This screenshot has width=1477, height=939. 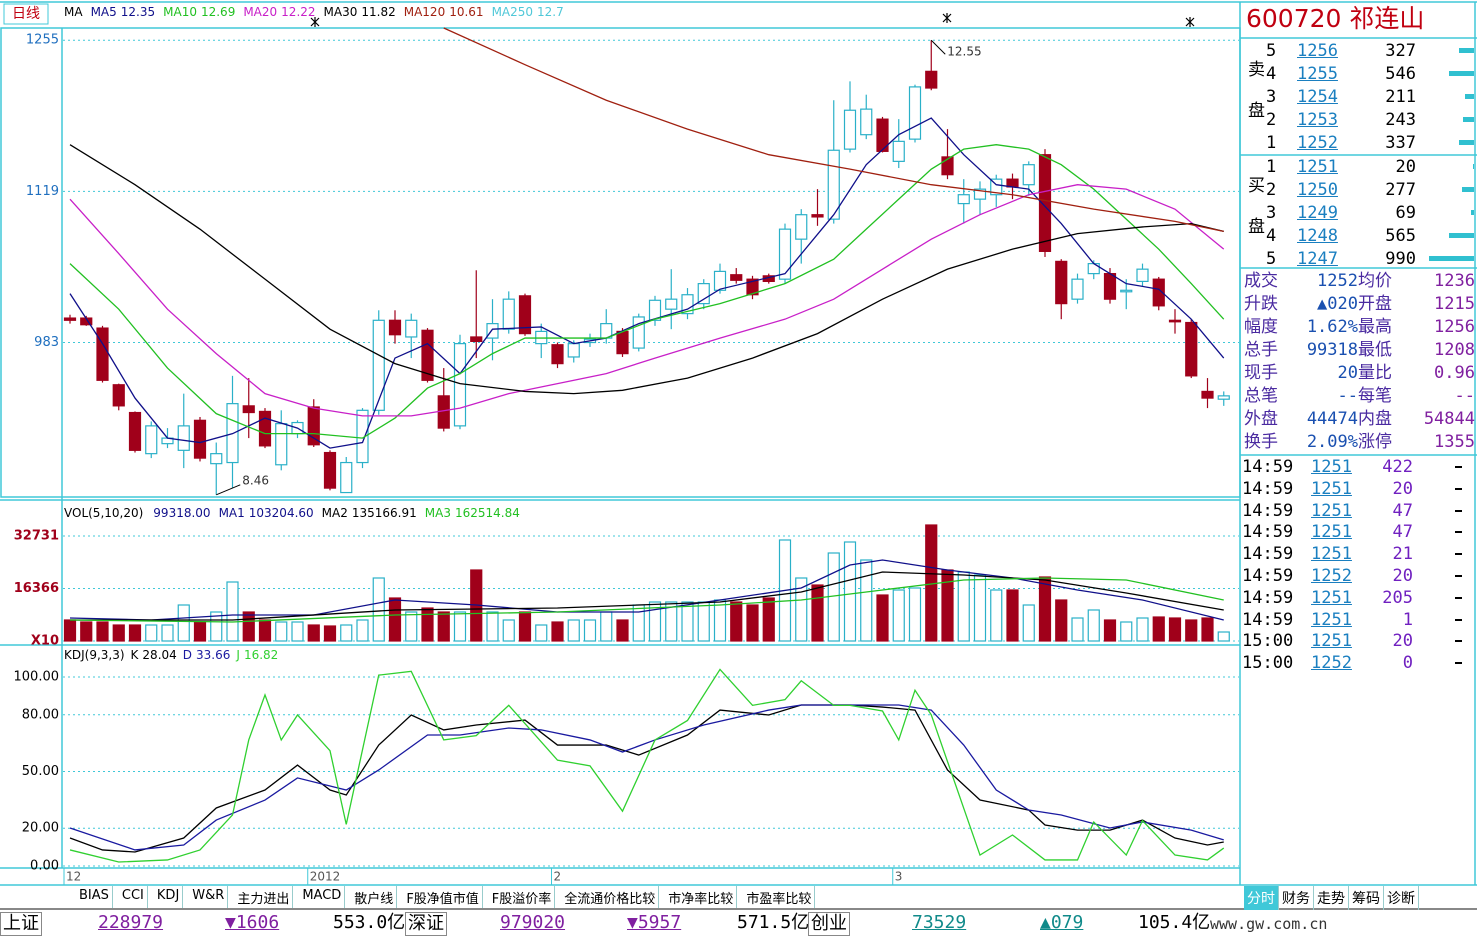 What do you see at coordinates (1464, 396) in the screenshot?
I see `quote-value: --` at bounding box center [1464, 396].